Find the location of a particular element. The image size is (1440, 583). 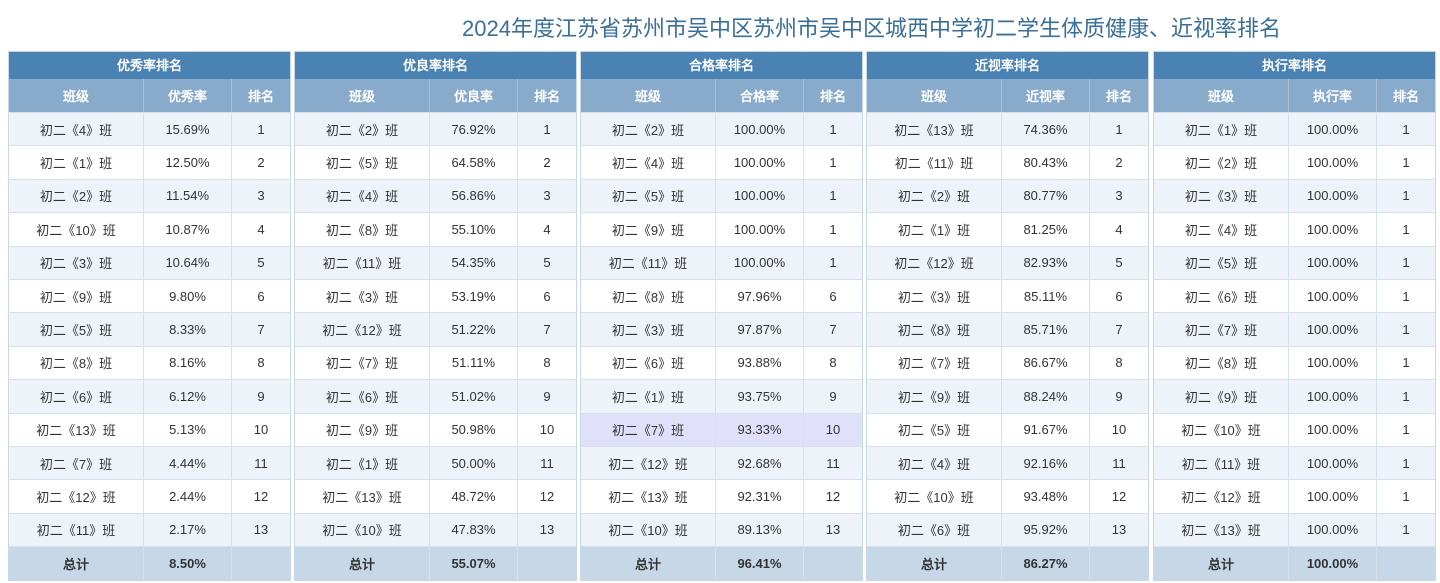

cell-class: 初二《8》班 is located at coordinates (1221, 364).